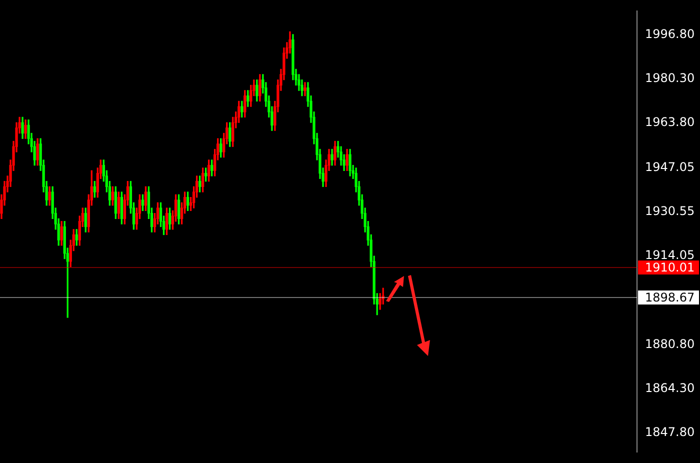 This screenshot has width=700, height=463. I want to click on ref-line-label: 1898.67, so click(670, 297).